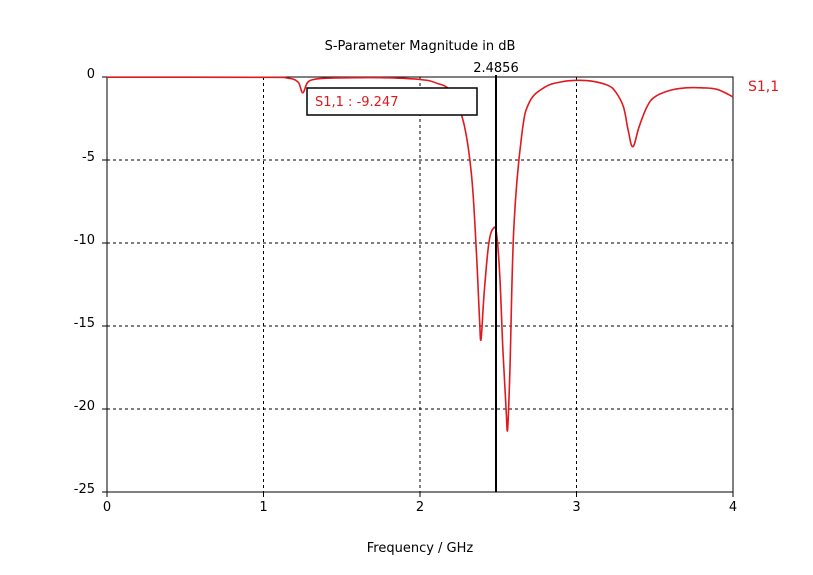 Image resolution: width=813 pixels, height=575 pixels. What do you see at coordinates (356, 102) in the screenshot?
I see `marker-readout: S1,1 : -9.247` at bounding box center [356, 102].